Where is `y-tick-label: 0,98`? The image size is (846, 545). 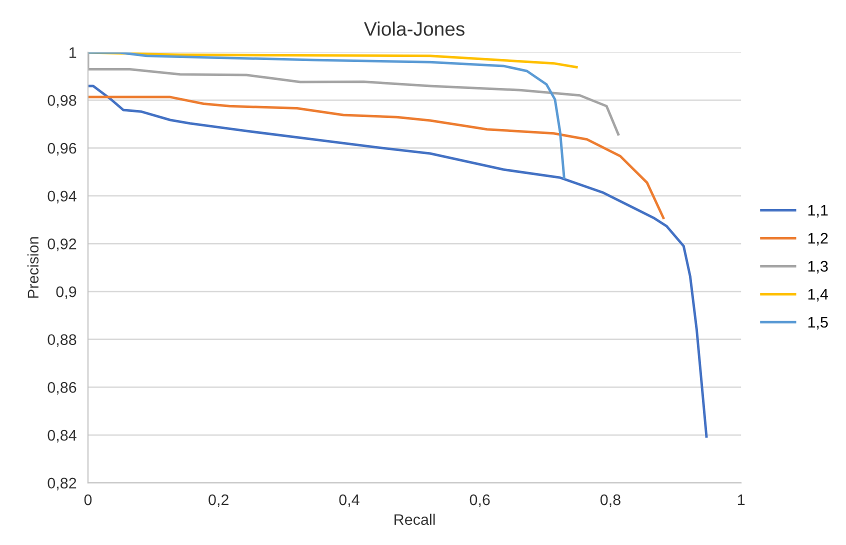 y-tick-label: 0,98 is located at coordinates (62, 101).